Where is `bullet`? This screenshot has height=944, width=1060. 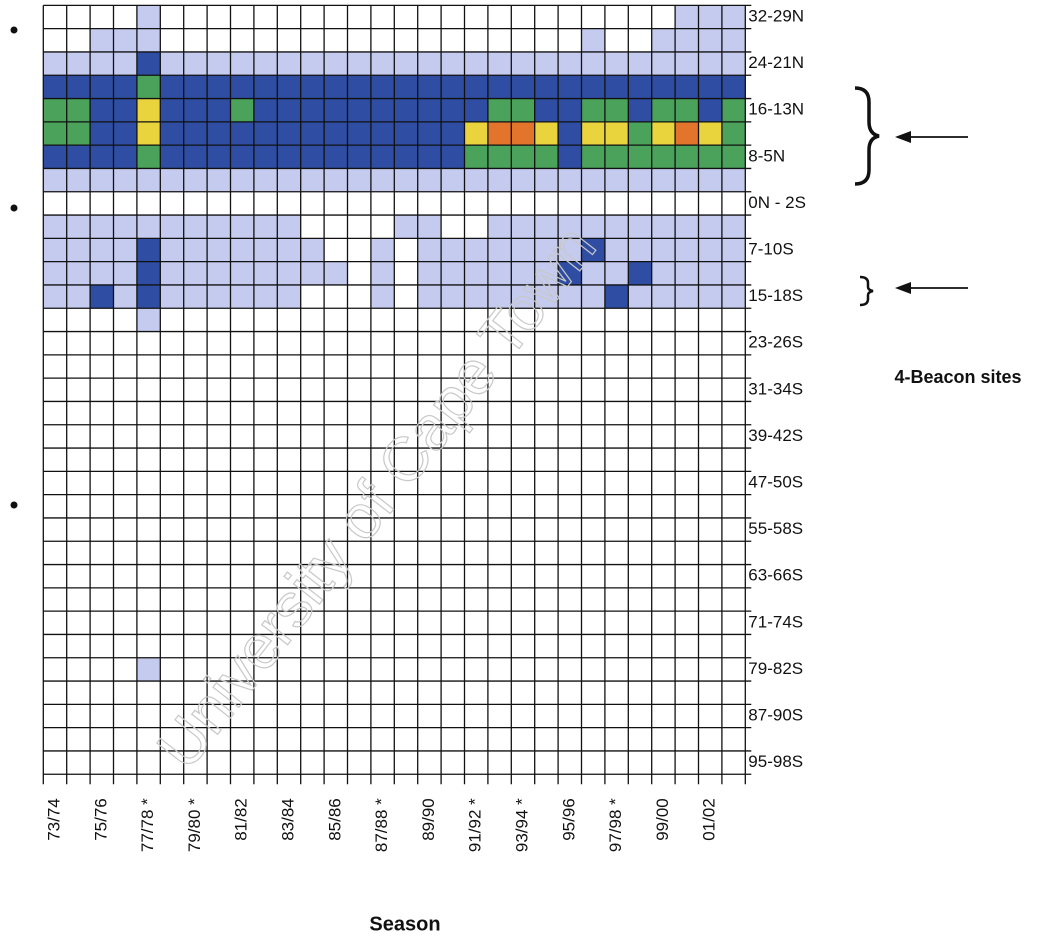 bullet is located at coordinates (14, 208).